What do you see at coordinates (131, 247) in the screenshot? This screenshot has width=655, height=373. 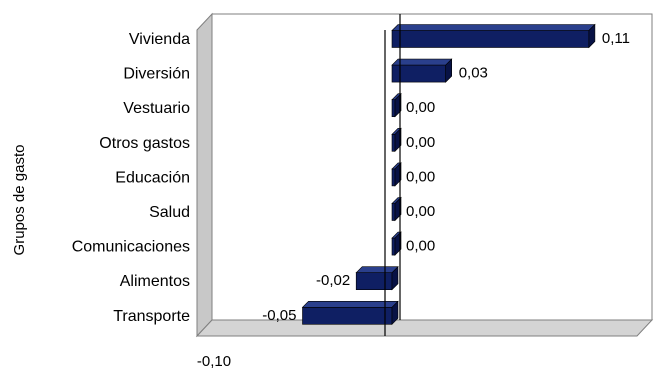 I see `category-label-7: Comunicaciones` at bounding box center [131, 247].